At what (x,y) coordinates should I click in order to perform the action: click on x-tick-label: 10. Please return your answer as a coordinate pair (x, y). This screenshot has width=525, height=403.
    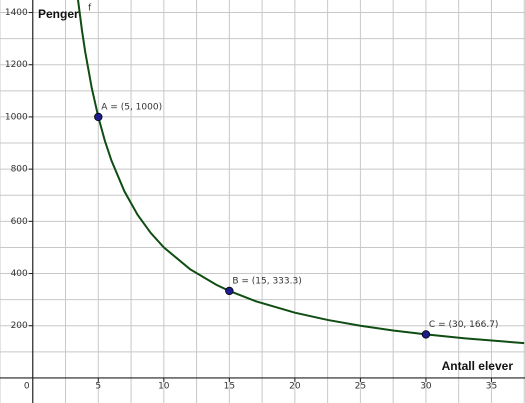
    Looking at the image, I should click on (164, 386).